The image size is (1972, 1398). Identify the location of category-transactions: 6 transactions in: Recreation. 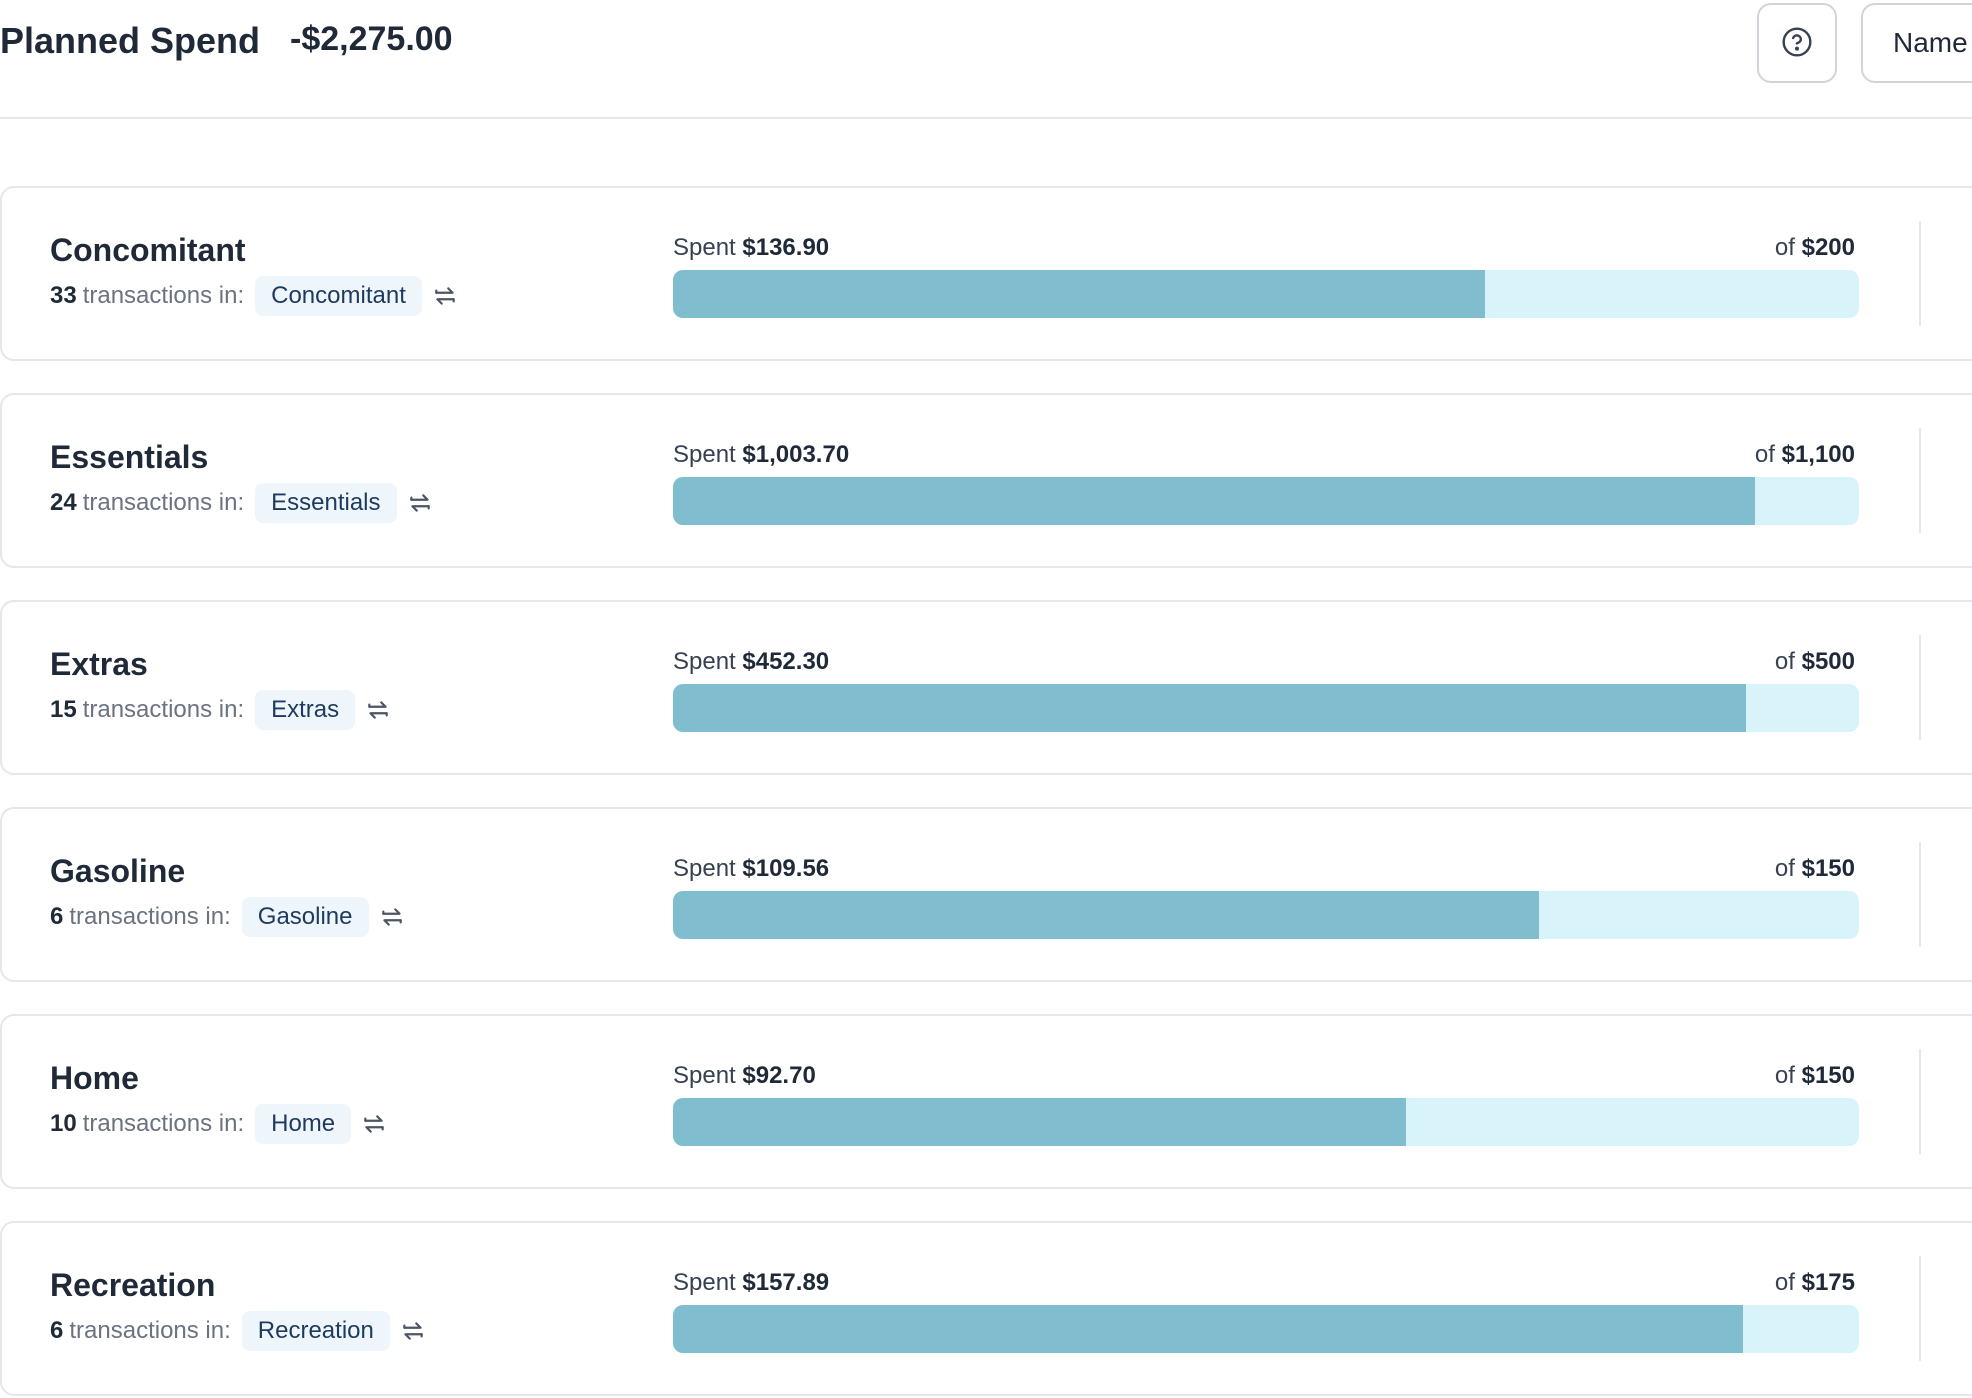
(238, 1331).